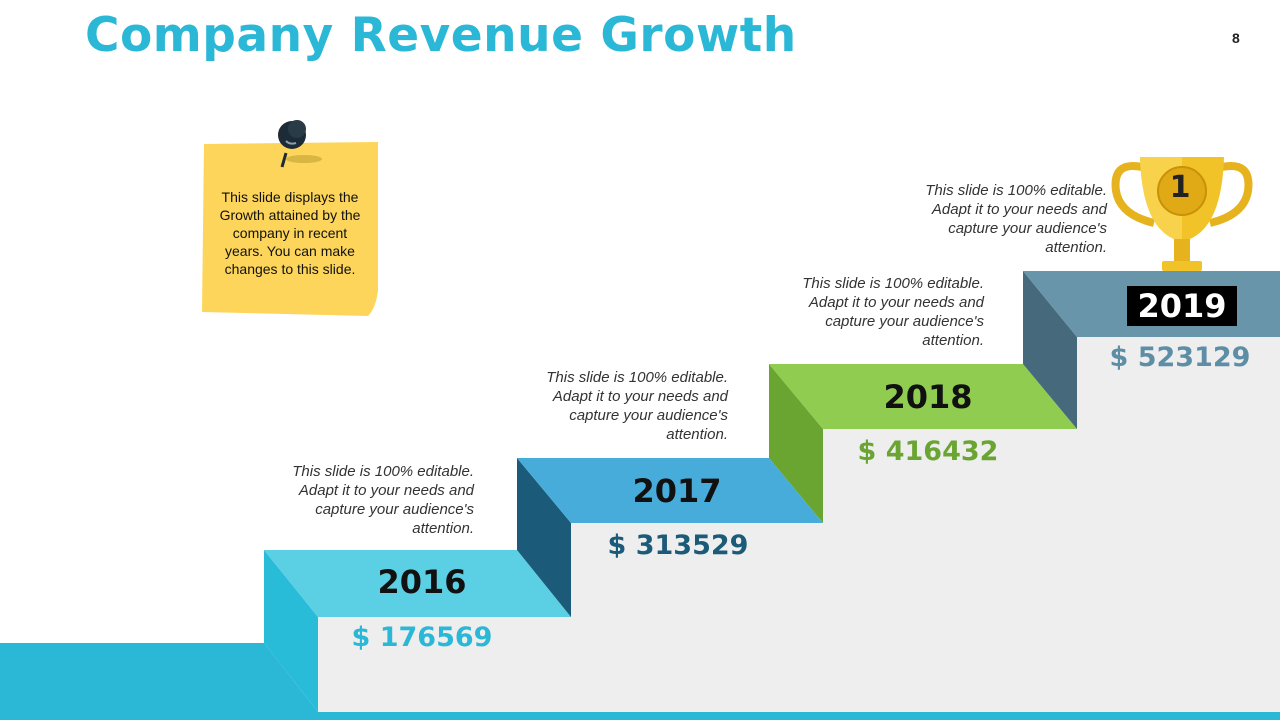  I want to click on step-2016-top, so click(417, 583).